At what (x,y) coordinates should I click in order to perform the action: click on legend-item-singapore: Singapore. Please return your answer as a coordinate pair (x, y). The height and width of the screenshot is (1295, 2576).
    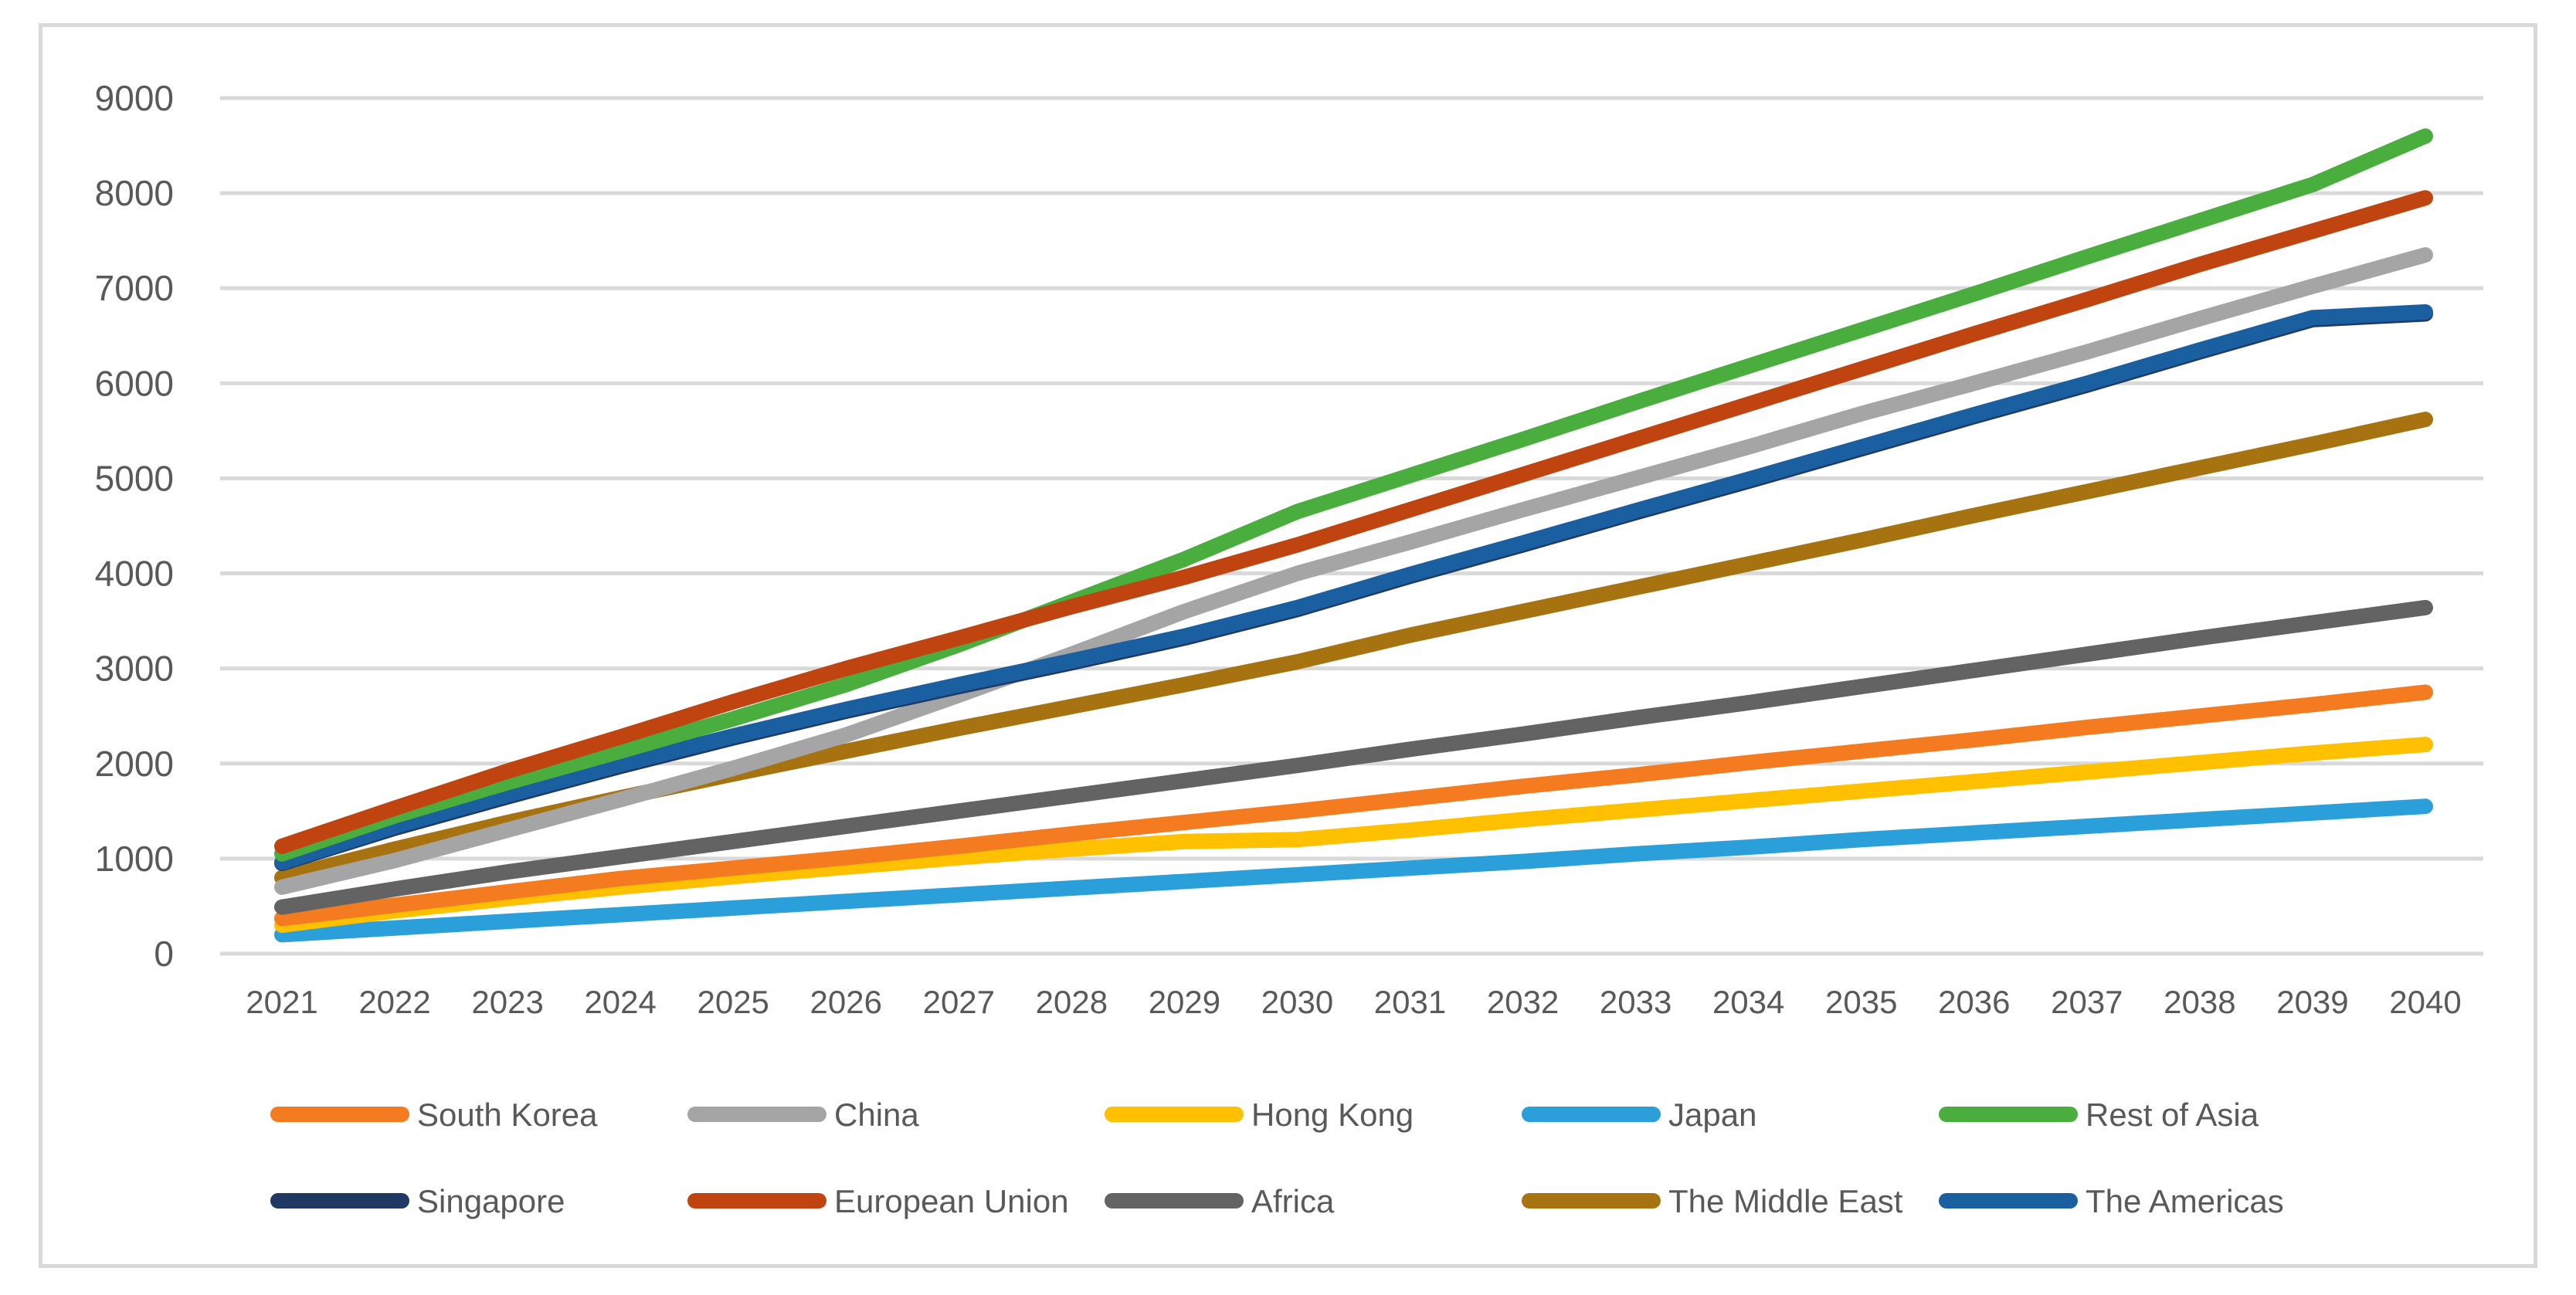
    Looking at the image, I should click on (417, 1201).